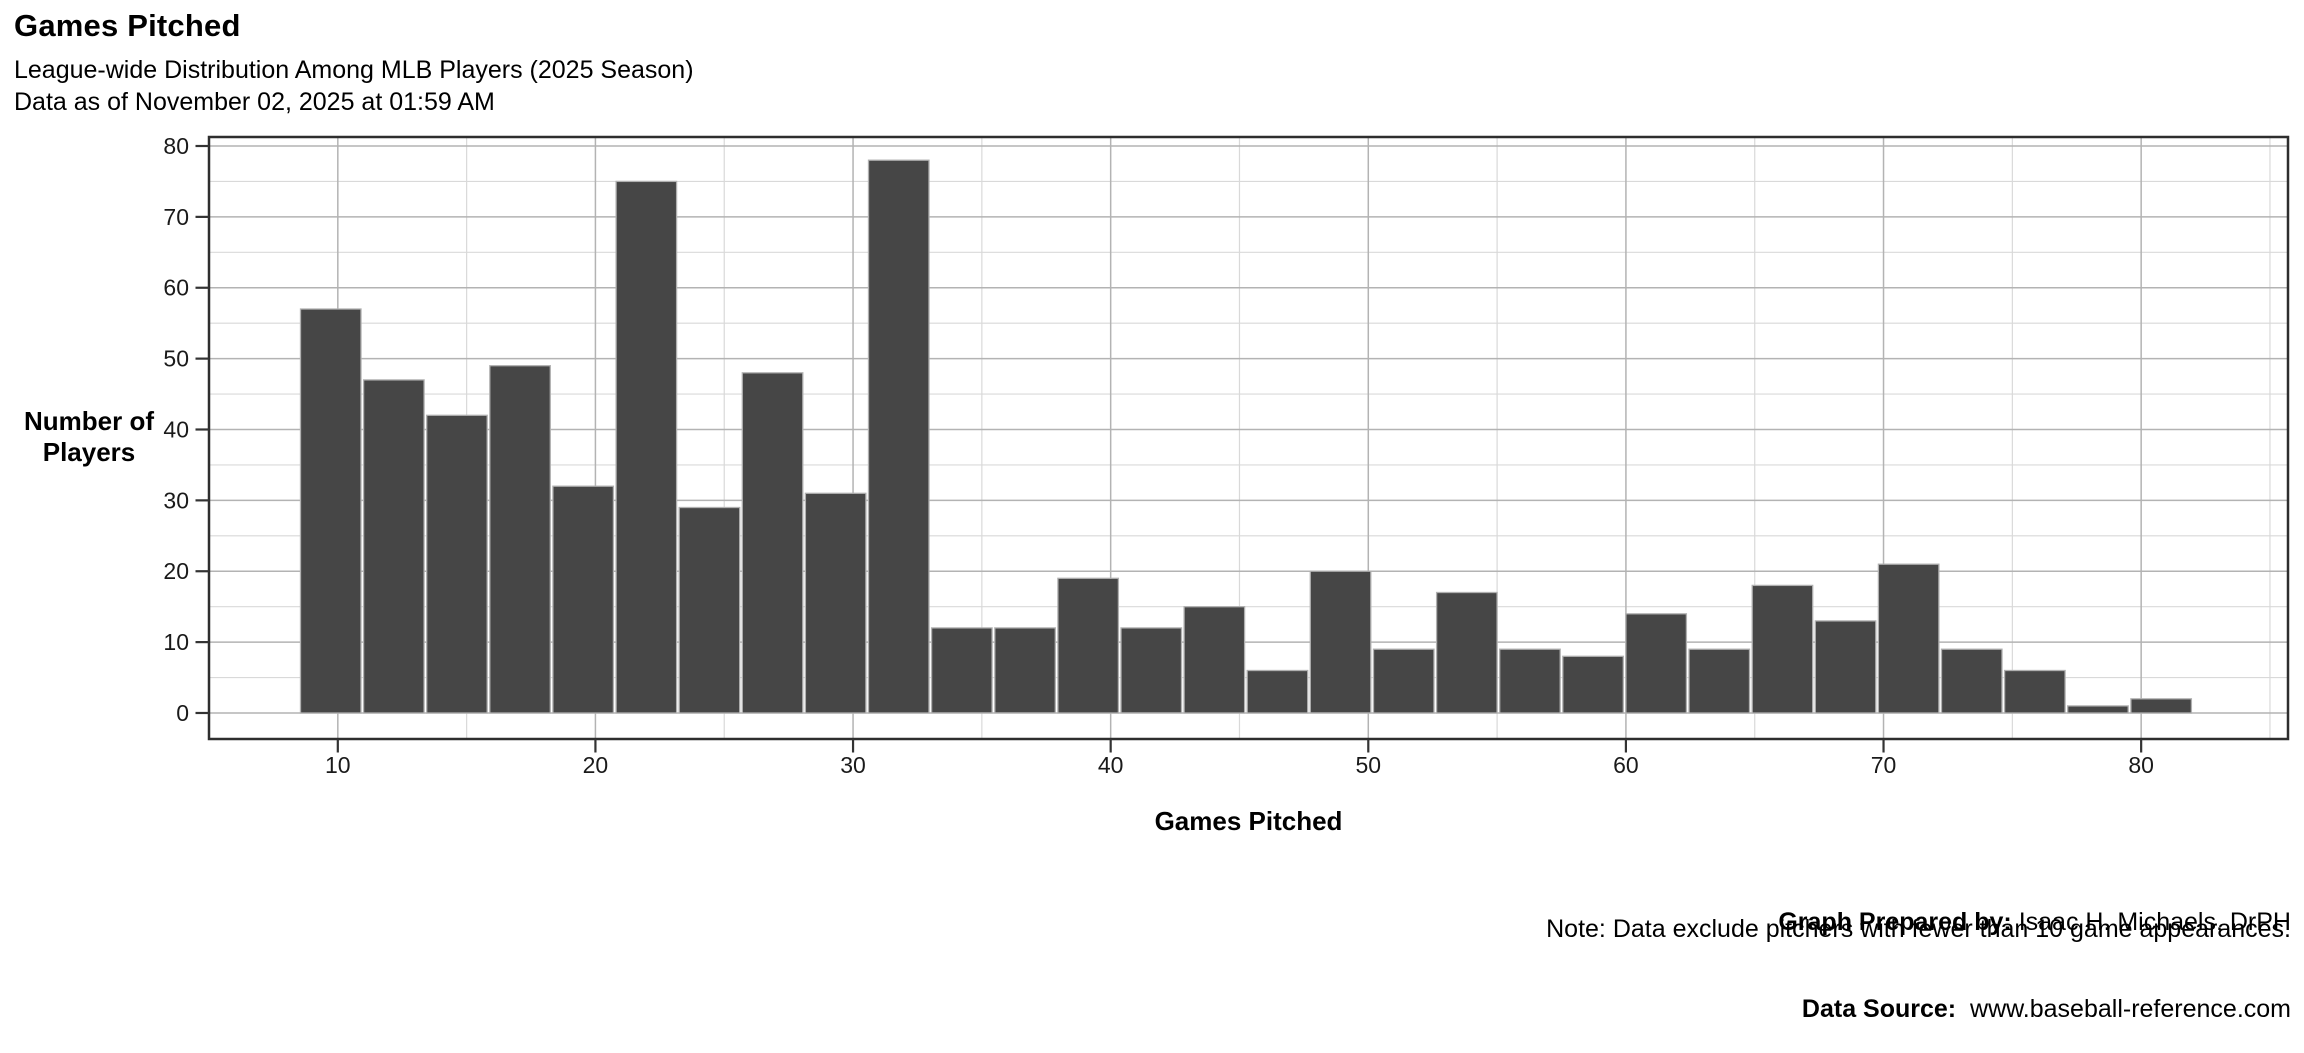 The height and width of the screenshot is (1053, 2304). What do you see at coordinates (1879, 1009) in the screenshot?
I see `footer-data-source-label: Data Source:` at bounding box center [1879, 1009].